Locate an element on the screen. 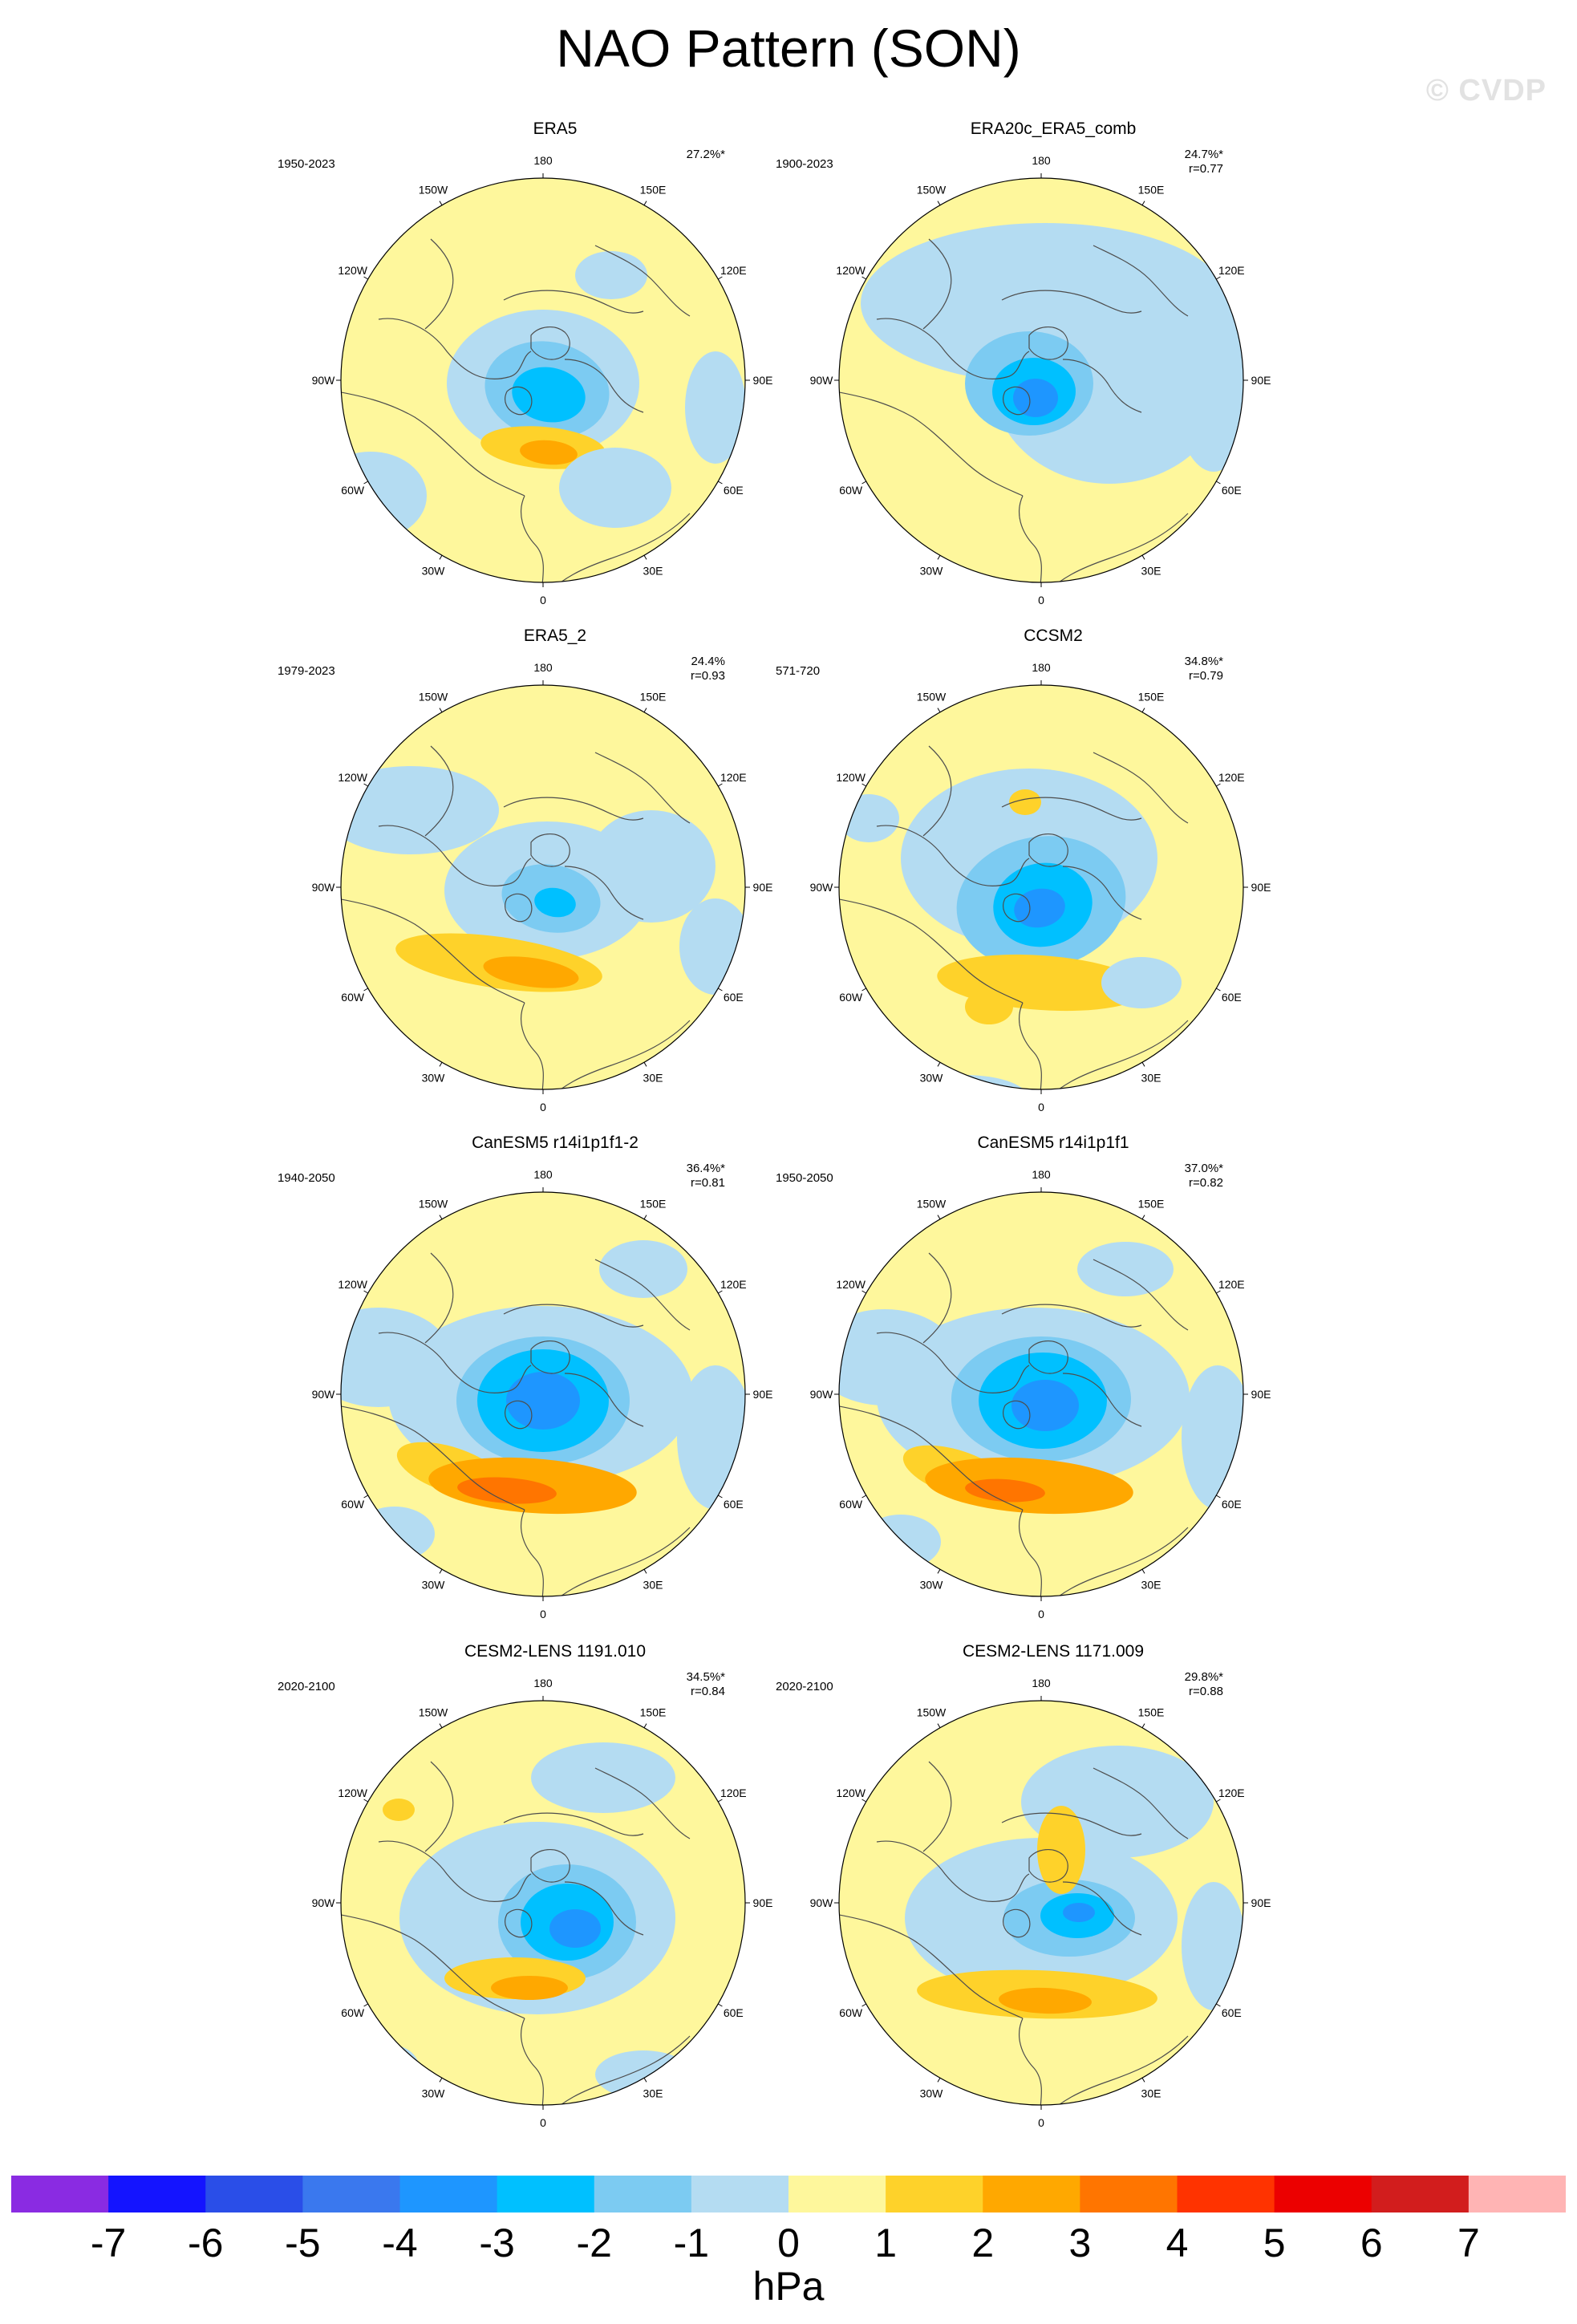 Image resolution: width=1577 pixels, height=2324 pixels. colorbar-tick-label: 6 is located at coordinates (1371, 2243).